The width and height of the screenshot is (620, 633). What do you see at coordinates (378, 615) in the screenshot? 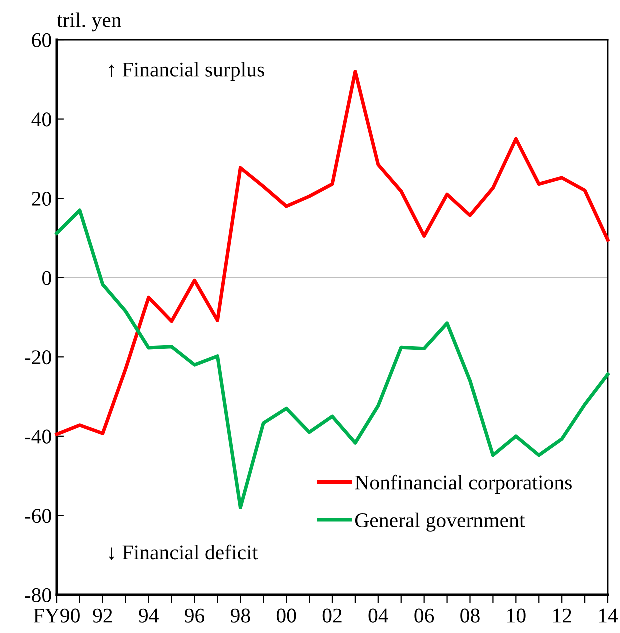
I see `x-tick-label: 04` at bounding box center [378, 615].